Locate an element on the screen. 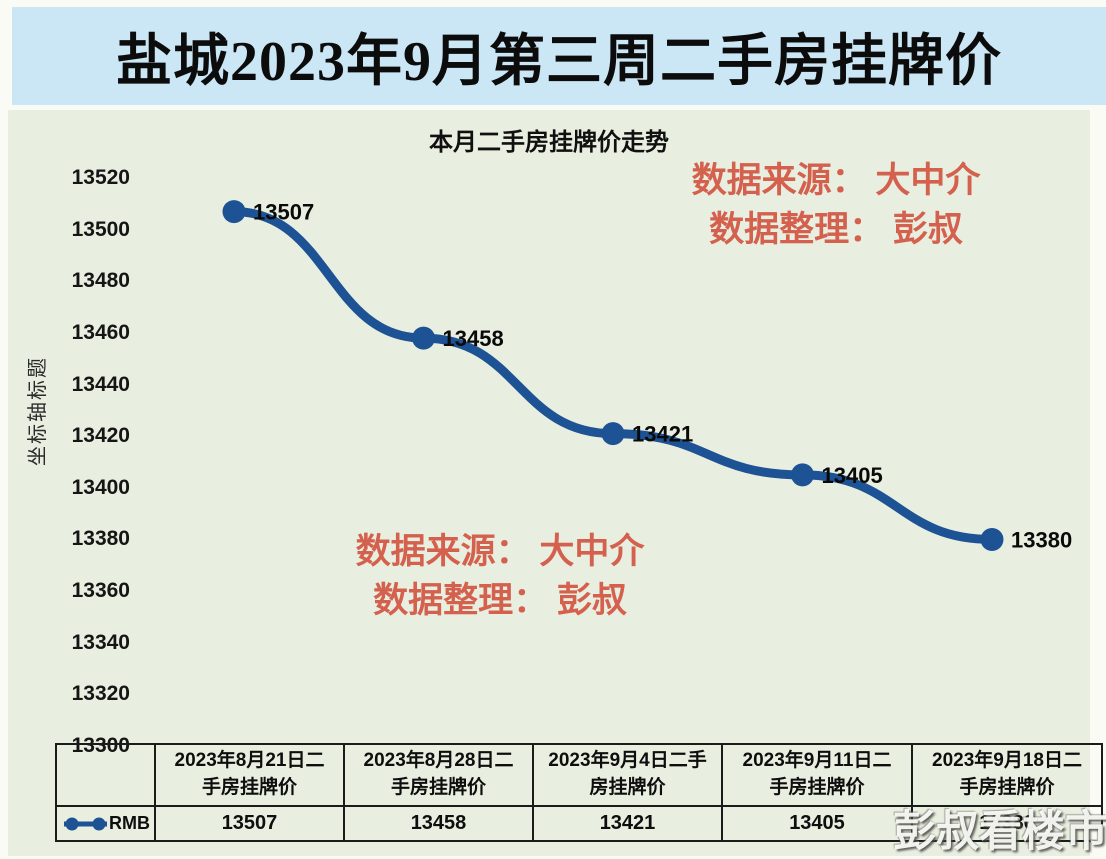 The image size is (1106, 859). y-tick-label: 13440 is located at coordinates (100, 384).